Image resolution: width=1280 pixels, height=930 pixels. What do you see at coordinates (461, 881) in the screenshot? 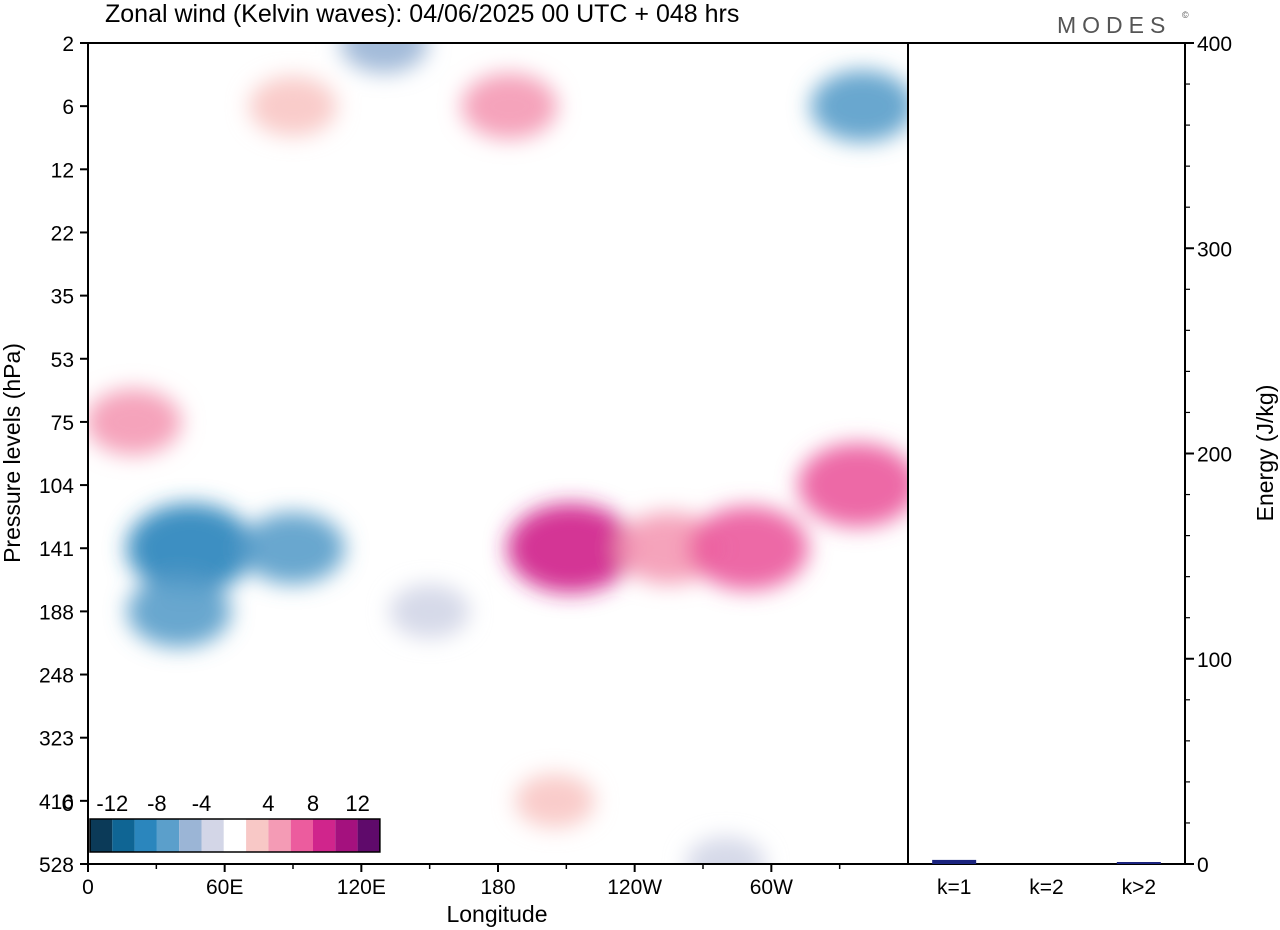
I see `x-axis: 0 60E 120E 180 120W 60W` at bounding box center [461, 881].